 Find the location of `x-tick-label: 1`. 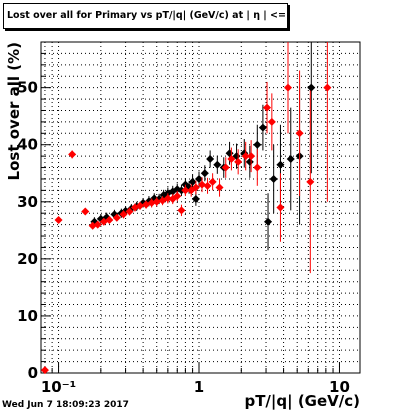

x-tick-label: 1 is located at coordinates (199, 387).